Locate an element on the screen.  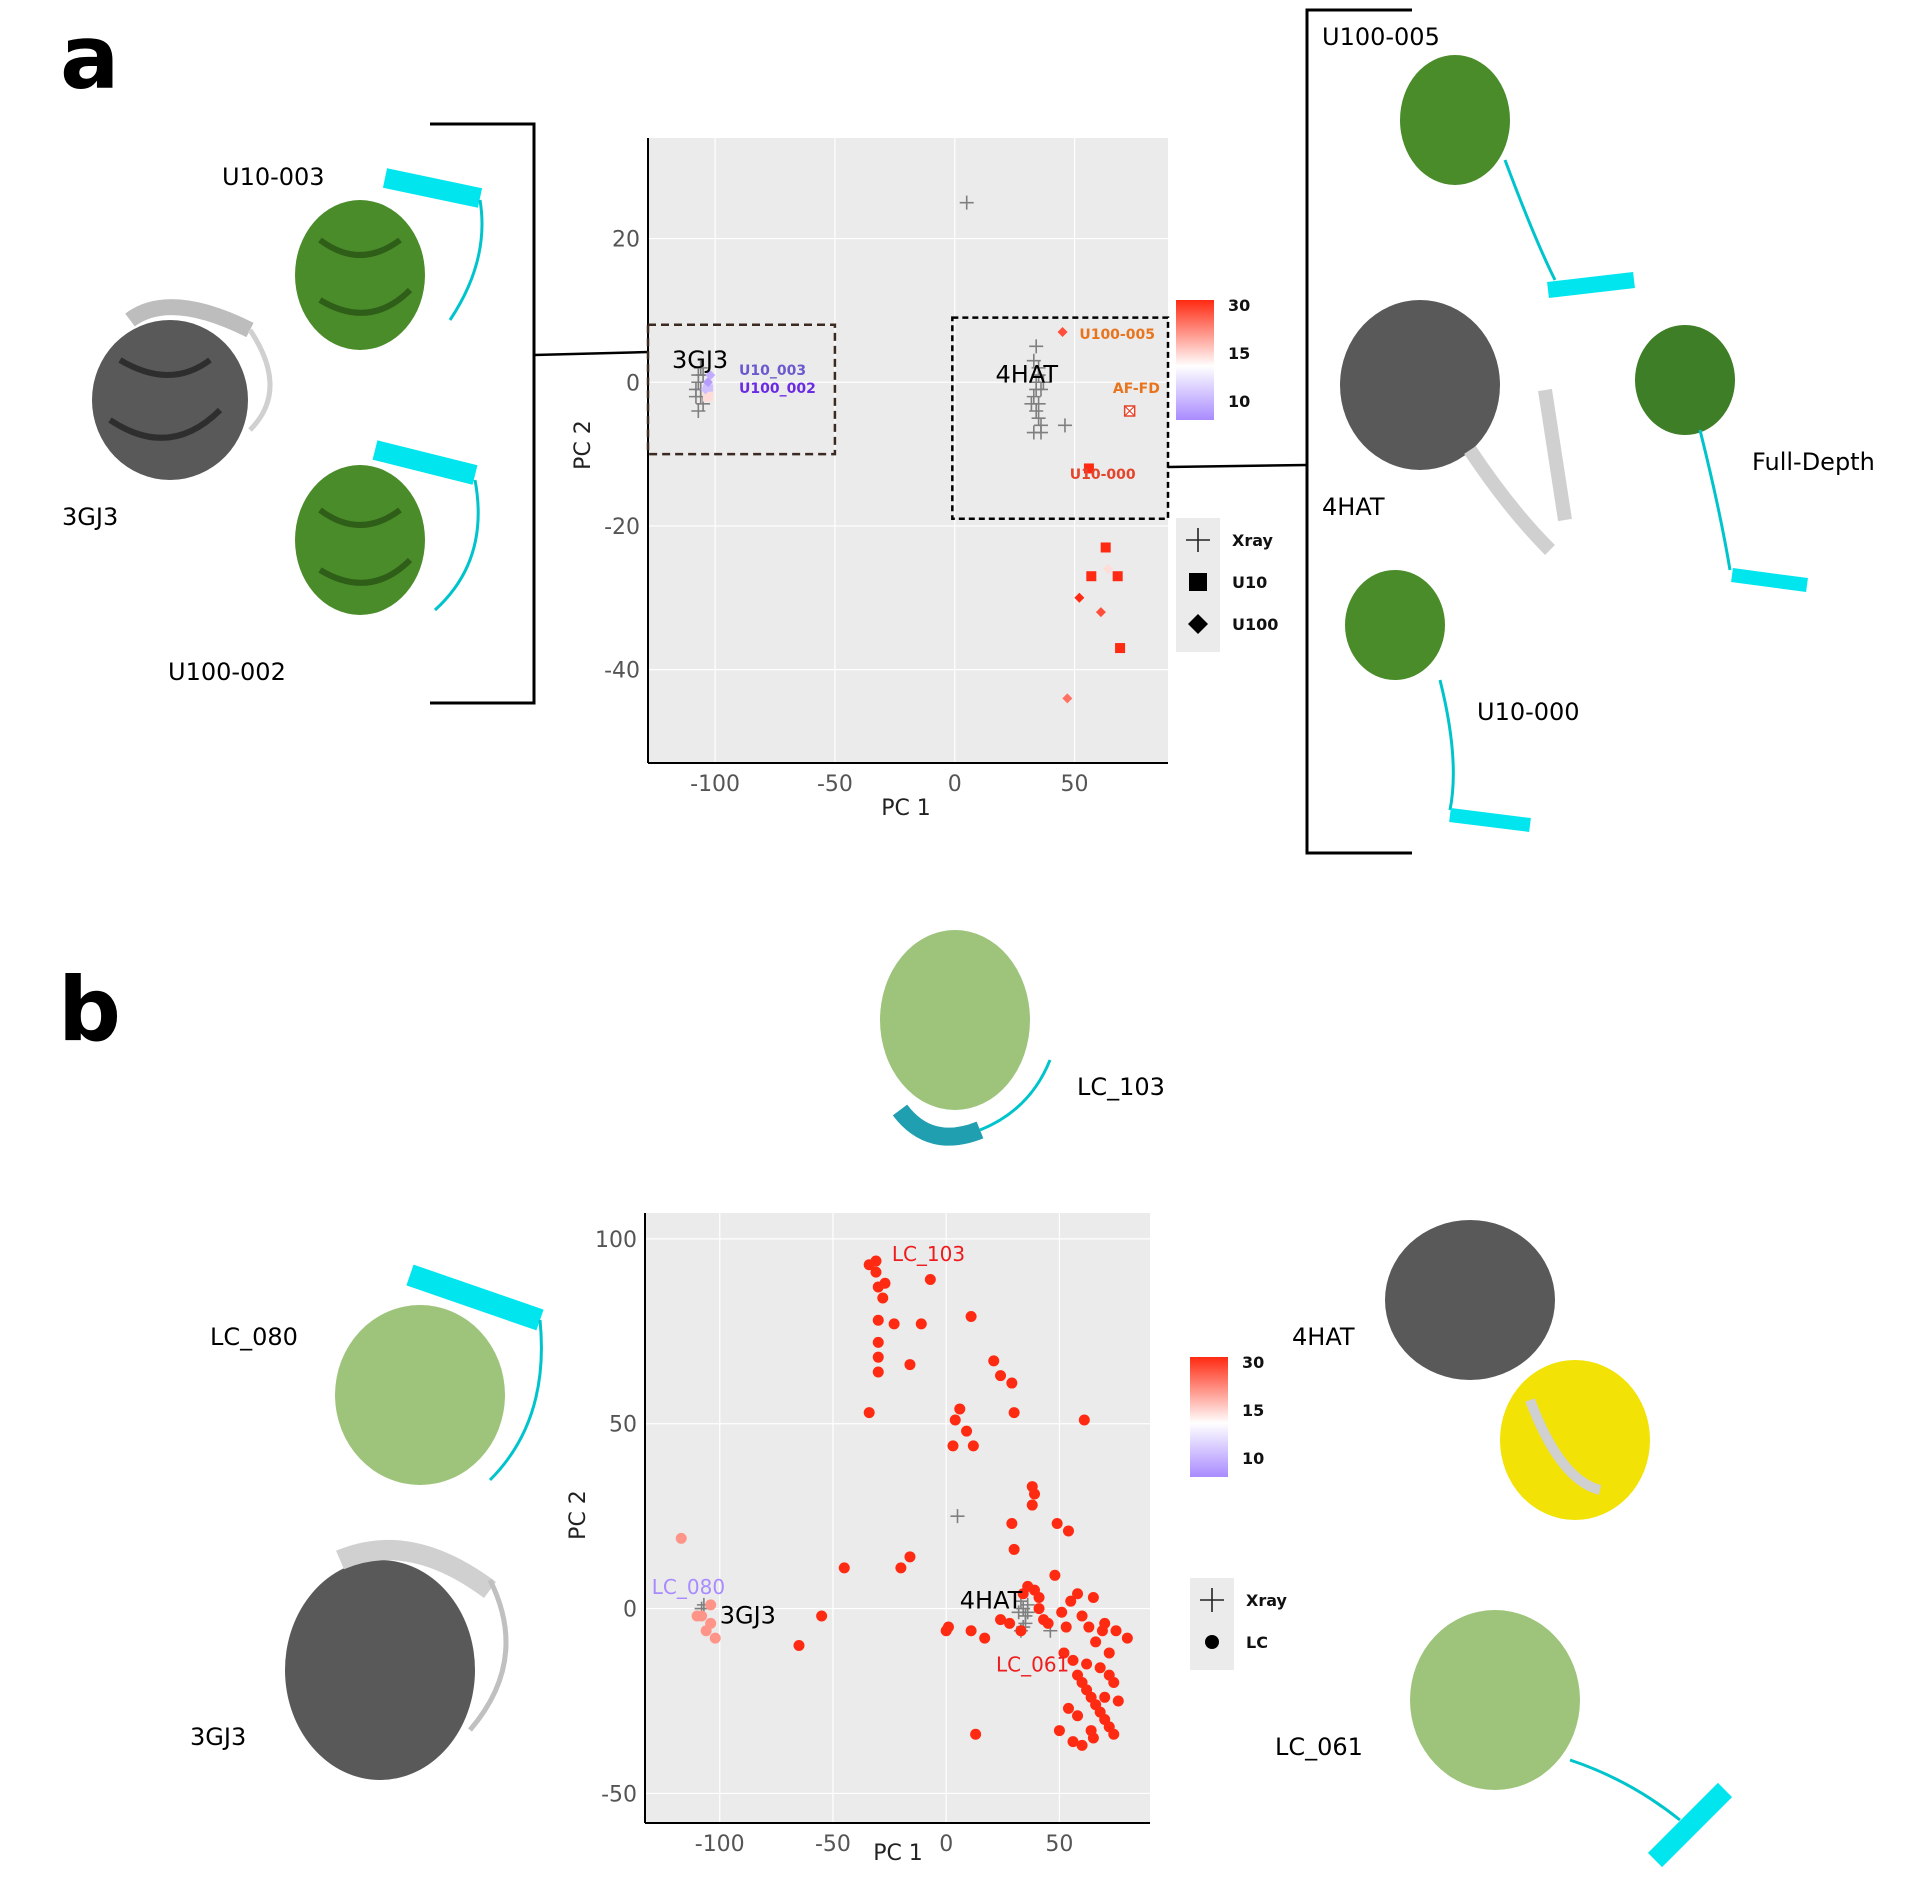
panel-letter-a: a is located at coordinates (89, 57).